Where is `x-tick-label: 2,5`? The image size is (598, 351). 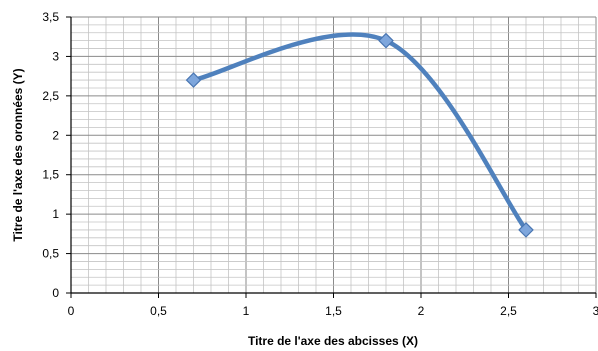 x-tick-label: 2,5 is located at coordinates (508, 311).